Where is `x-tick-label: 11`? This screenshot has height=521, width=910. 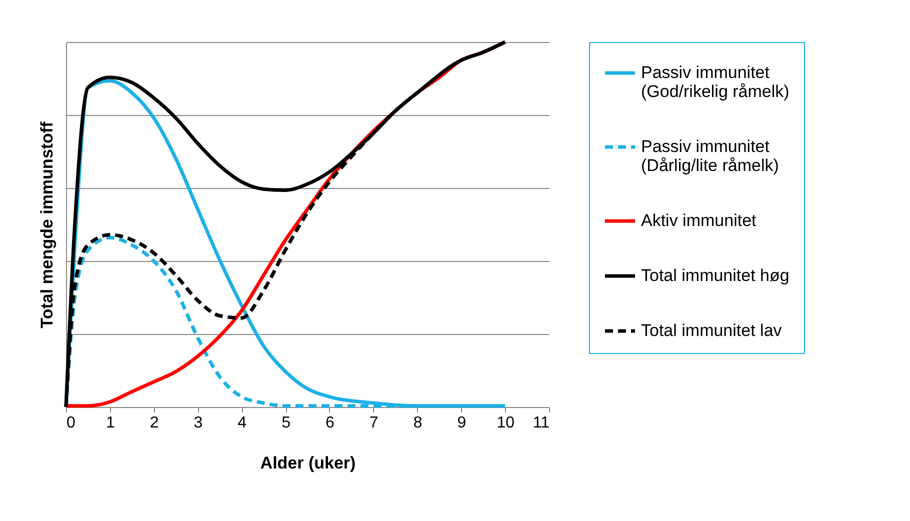
x-tick-label: 11 is located at coordinates (541, 423).